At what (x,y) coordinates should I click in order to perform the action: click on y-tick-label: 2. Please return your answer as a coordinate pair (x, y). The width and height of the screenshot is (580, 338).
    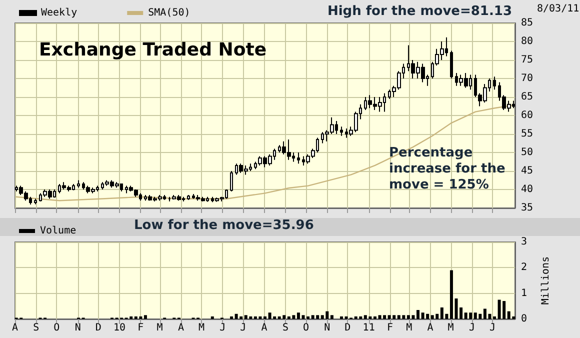
    Looking at the image, I should click on (524, 268).